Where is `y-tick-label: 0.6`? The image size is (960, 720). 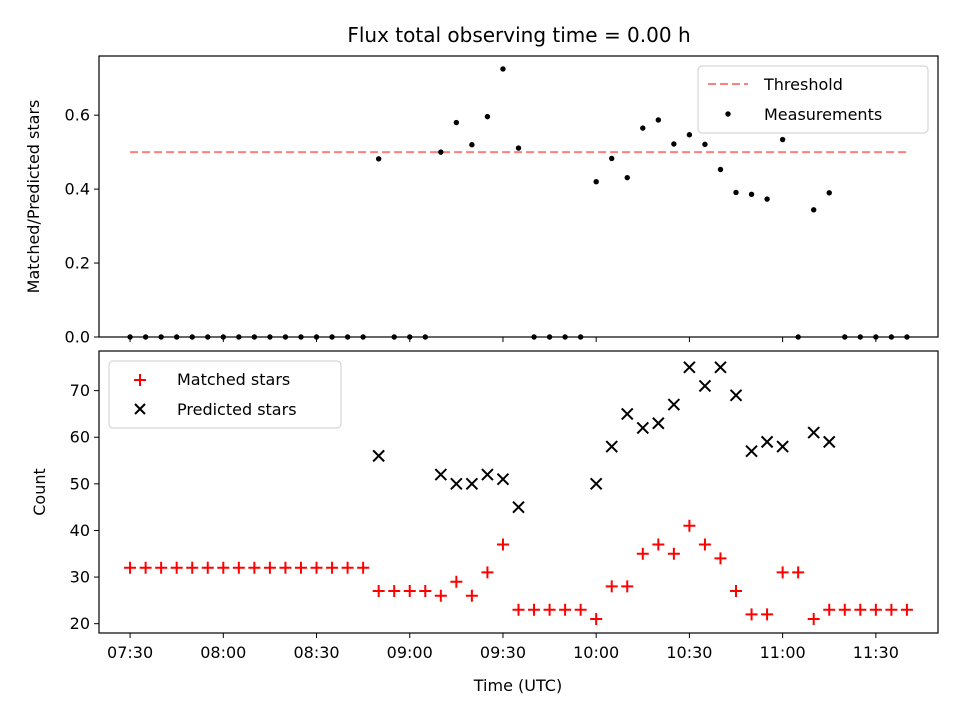 y-tick-label: 0.6 is located at coordinates (77, 115).